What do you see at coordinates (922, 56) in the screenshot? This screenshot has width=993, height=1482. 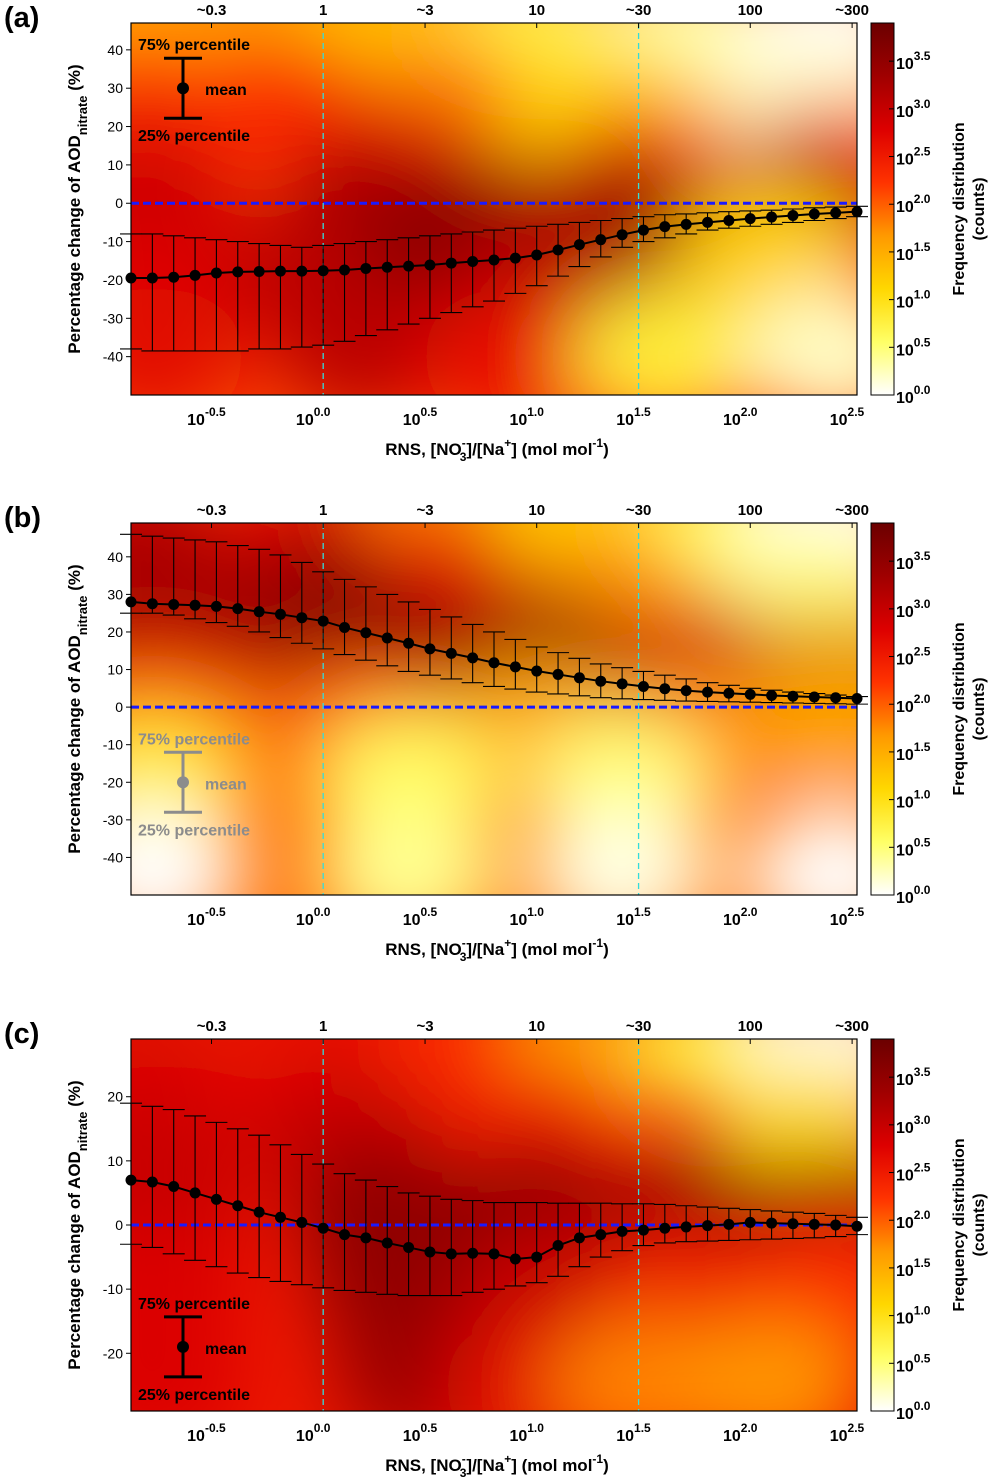 I see `colorbar-tick-exponent: 3.5` at bounding box center [922, 56].